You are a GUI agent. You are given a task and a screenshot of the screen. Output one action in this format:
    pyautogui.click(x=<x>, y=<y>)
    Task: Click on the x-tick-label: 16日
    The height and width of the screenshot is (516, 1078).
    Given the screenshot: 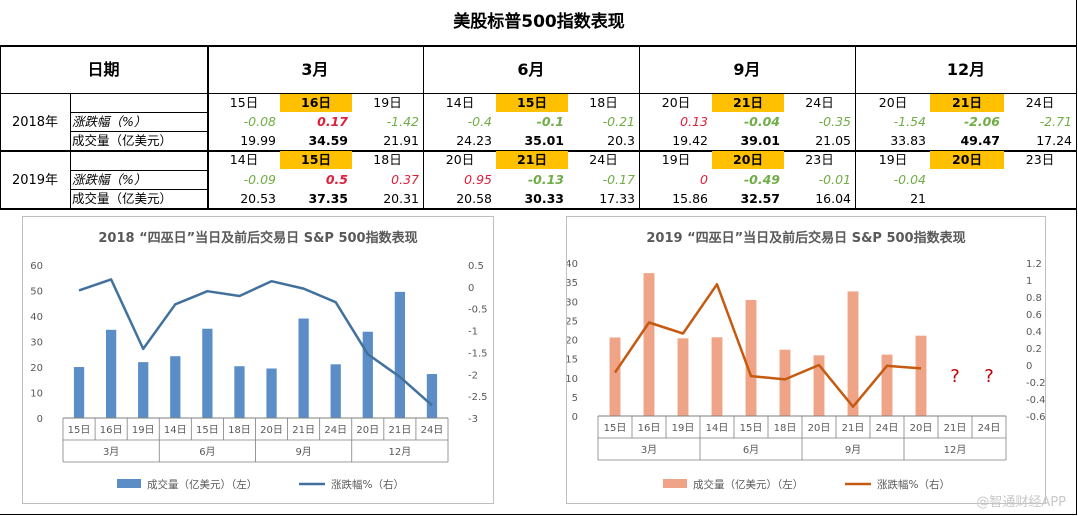 What is the action you would take?
    pyautogui.click(x=649, y=428)
    